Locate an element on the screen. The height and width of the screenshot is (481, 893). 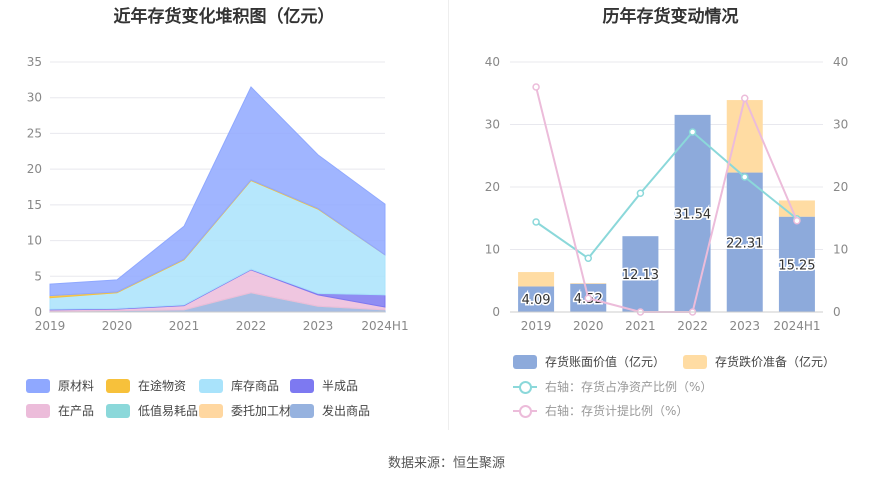
legend-item: 存货跌价准备（亿元） is located at coordinates (759, 361).